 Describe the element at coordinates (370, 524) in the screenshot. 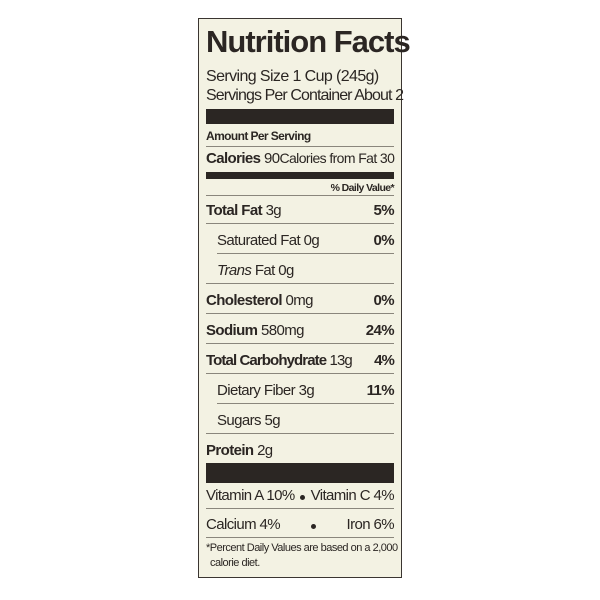

I see `iron: Iron 6%` at that location.